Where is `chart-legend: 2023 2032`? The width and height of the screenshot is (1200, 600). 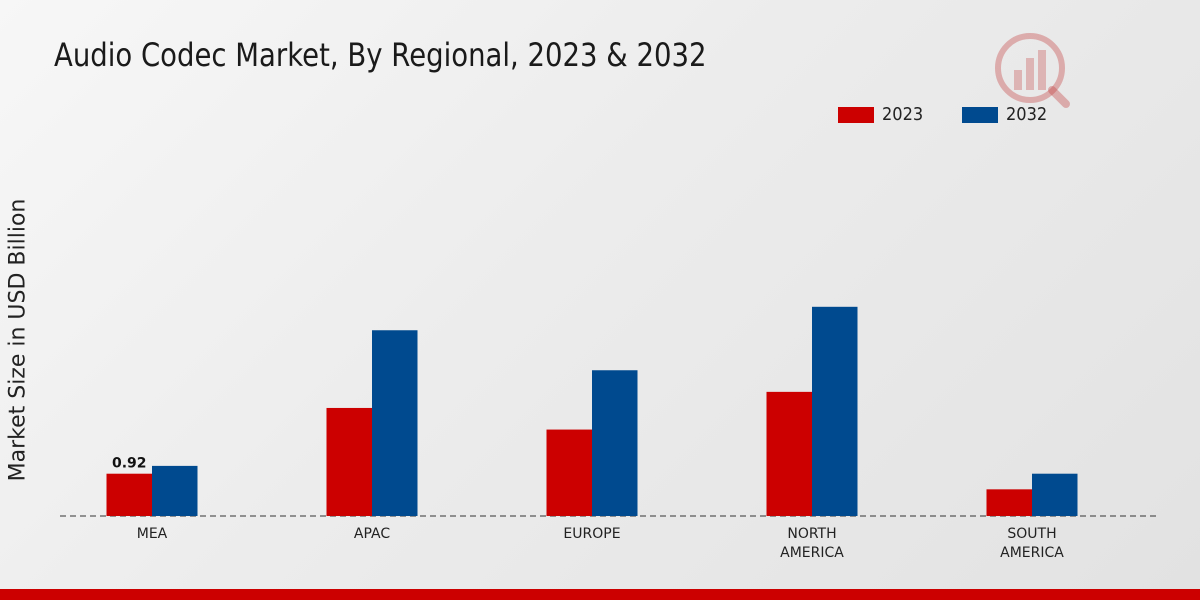 chart-legend: 2023 2032 is located at coordinates (962, 114).